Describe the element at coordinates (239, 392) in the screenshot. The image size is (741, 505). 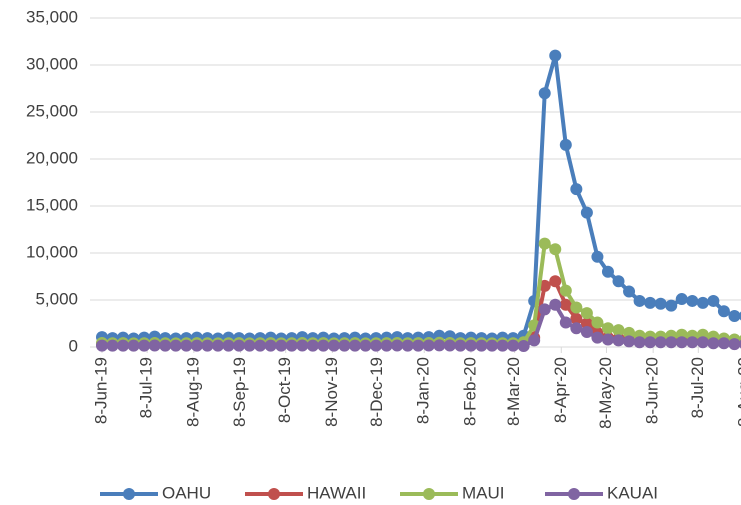
I see `x-tick-label: 8-Sep-19` at that location.